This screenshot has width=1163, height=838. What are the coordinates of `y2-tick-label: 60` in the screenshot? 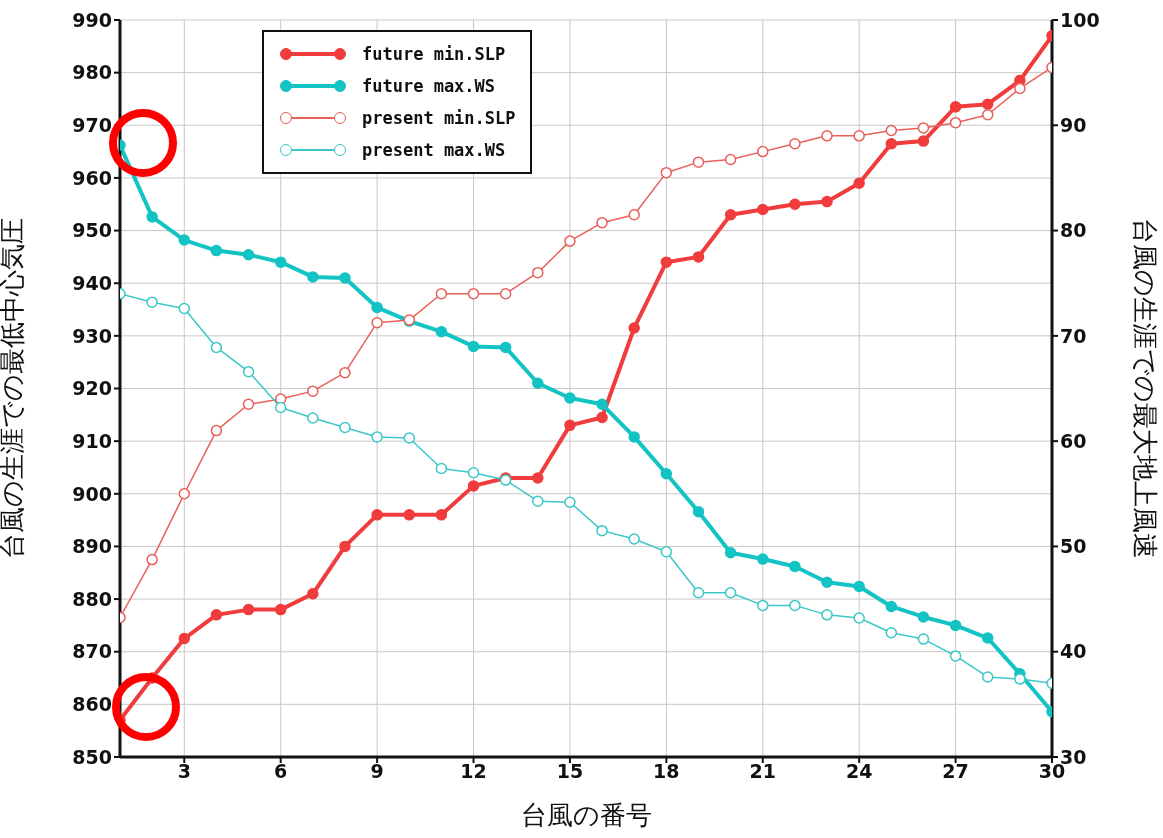 It's located at (1073, 440).